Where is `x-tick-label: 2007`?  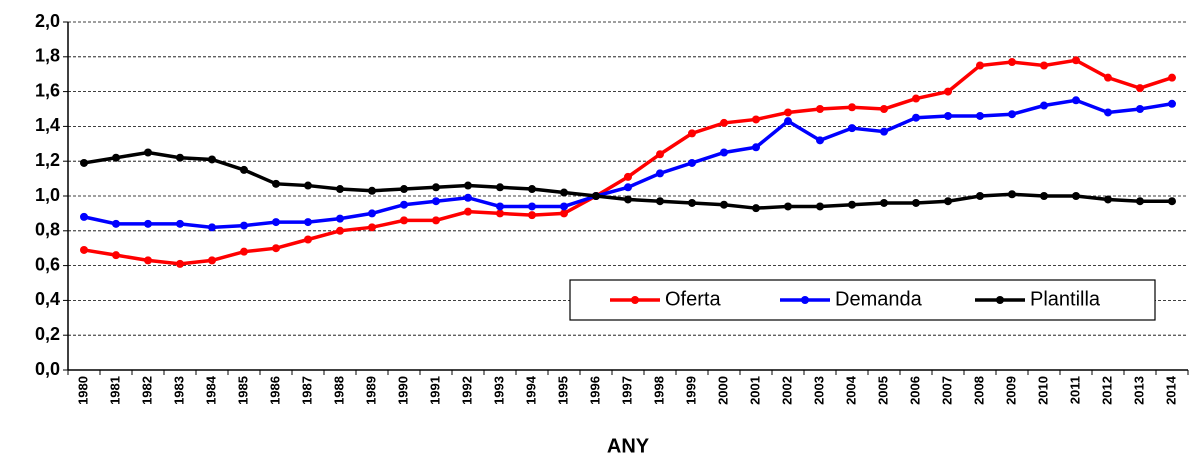
x-tick-label: 2007 is located at coordinates (946, 390).